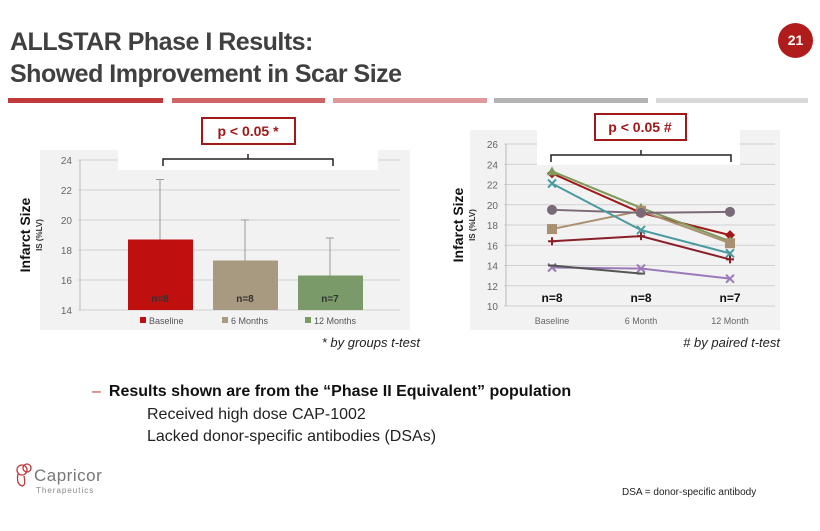 The height and width of the screenshot is (531, 820). What do you see at coordinates (689, 492) in the screenshot?
I see `dsa-footnote: DSA = donor-specific antibody` at bounding box center [689, 492].